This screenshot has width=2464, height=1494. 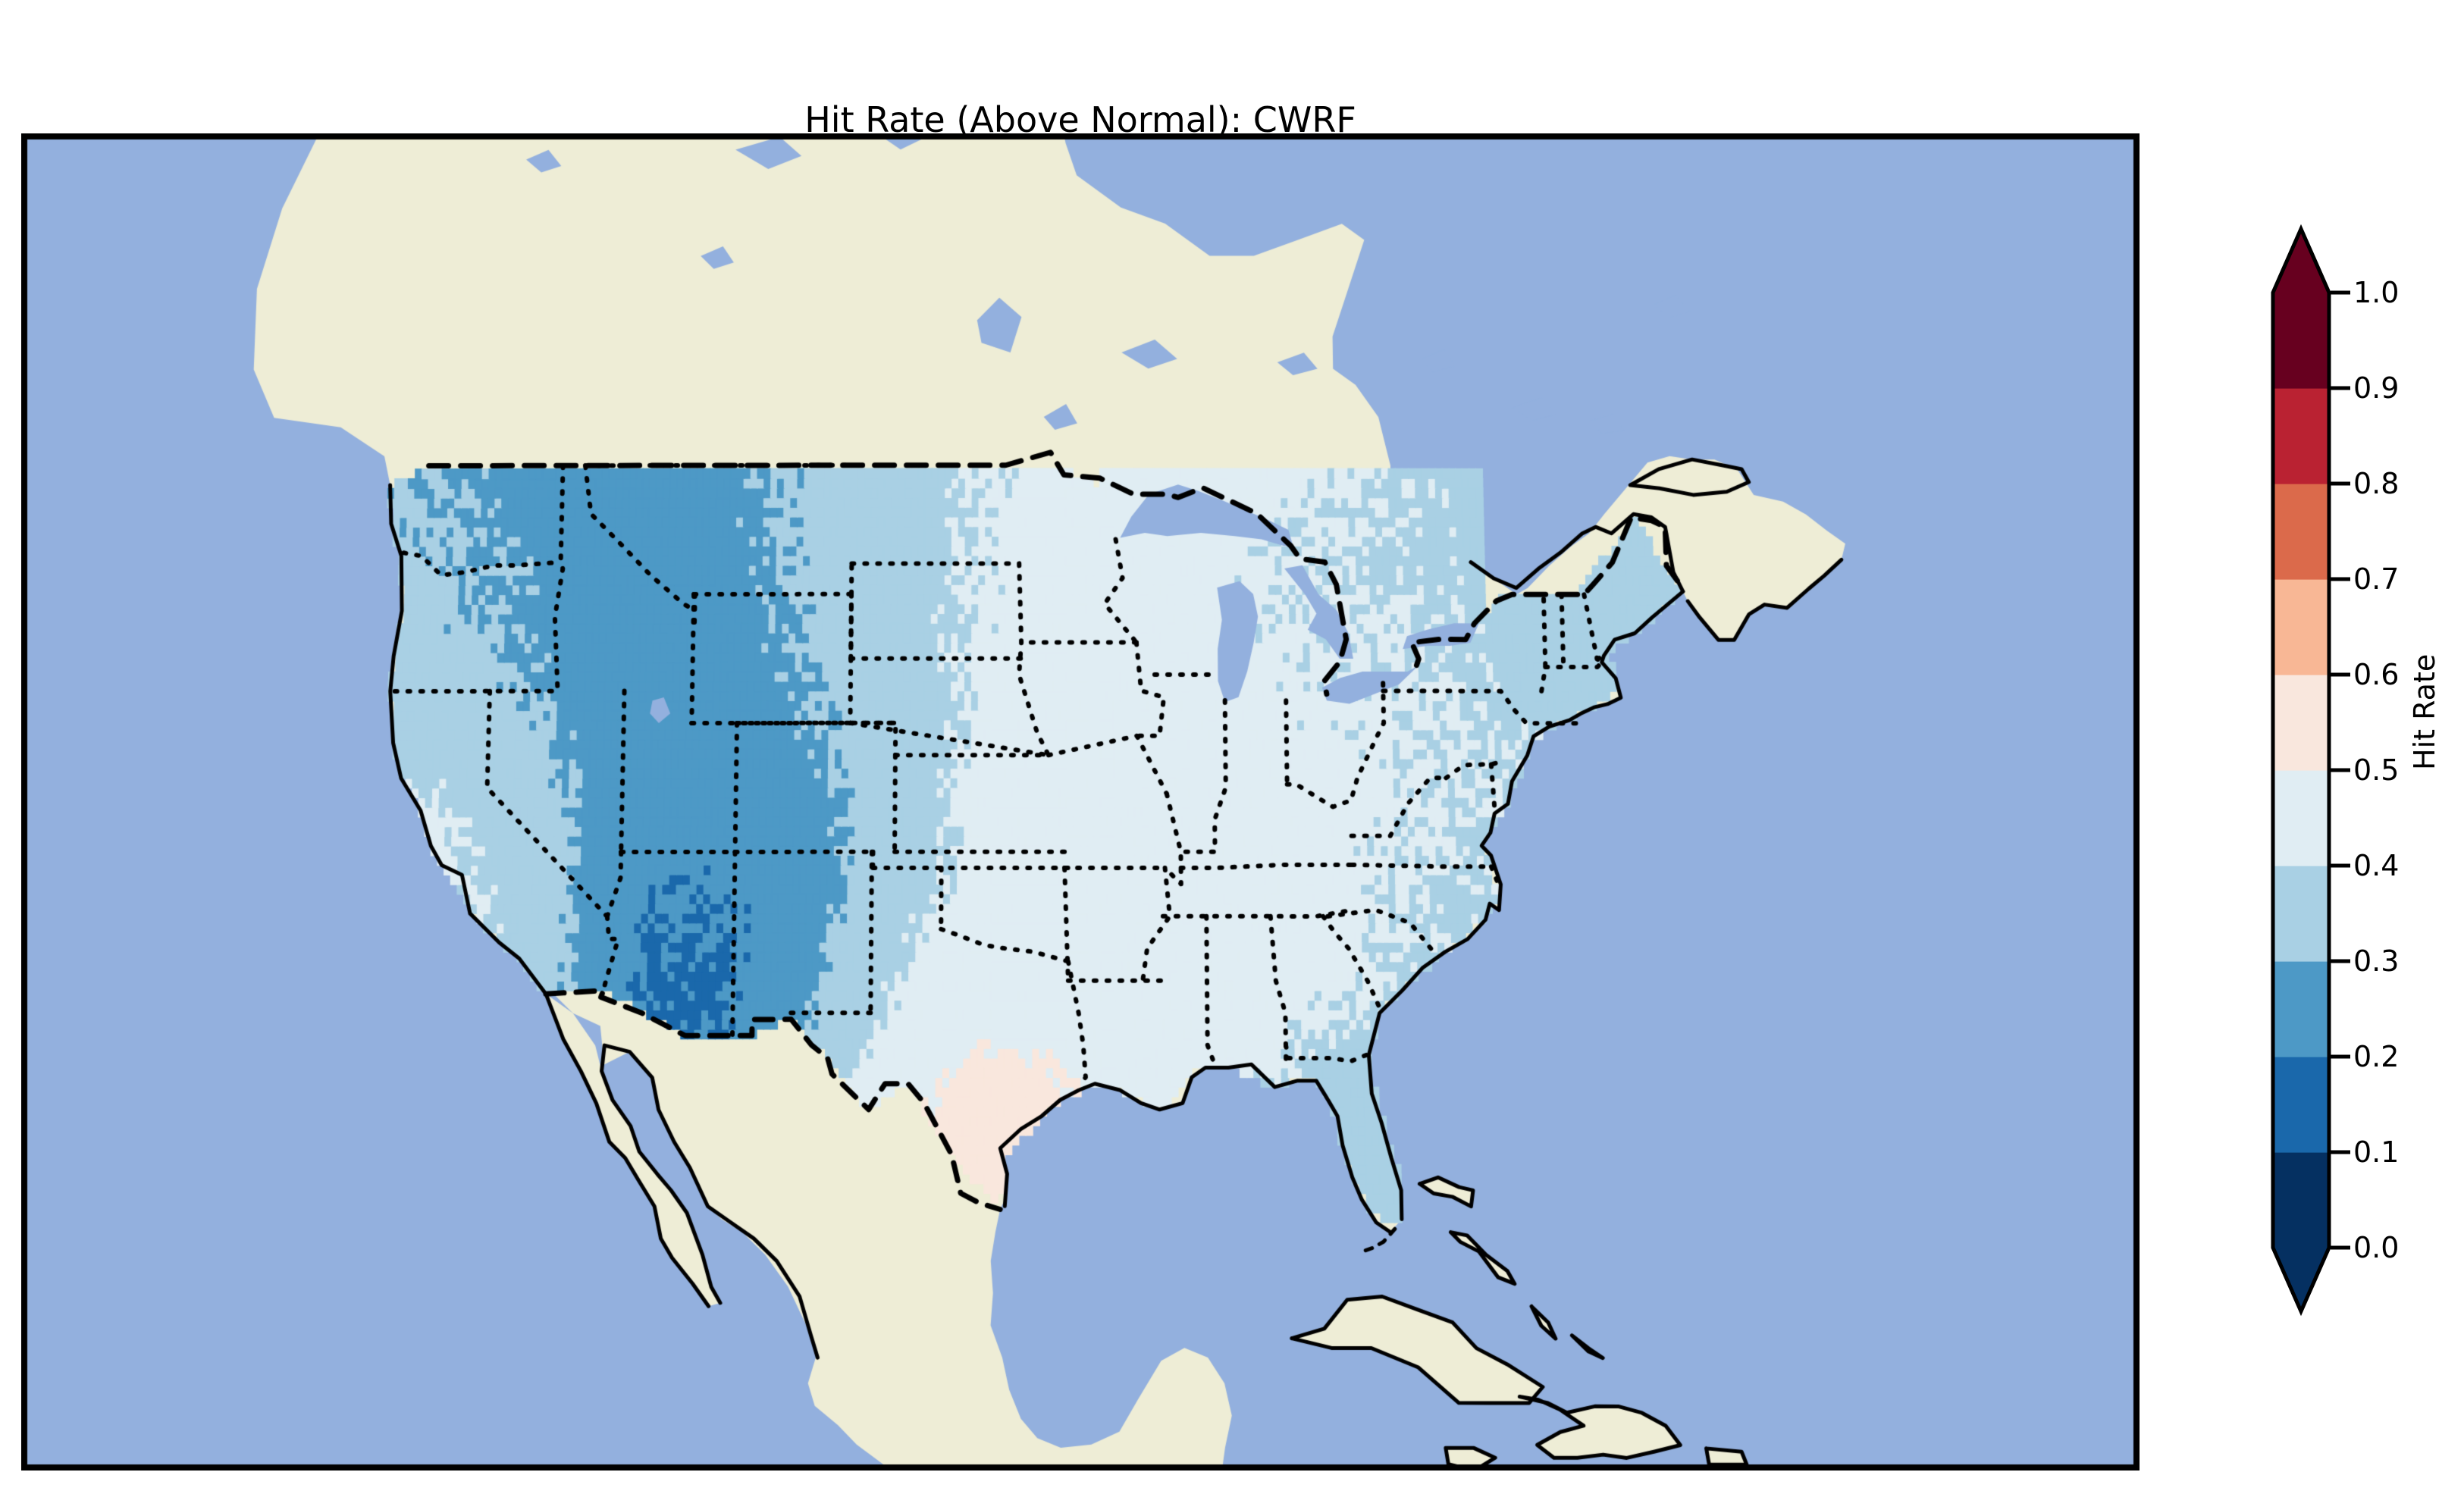 I want to click on colorbar-axis-label: Hit Rate, so click(x=2424, y=711).